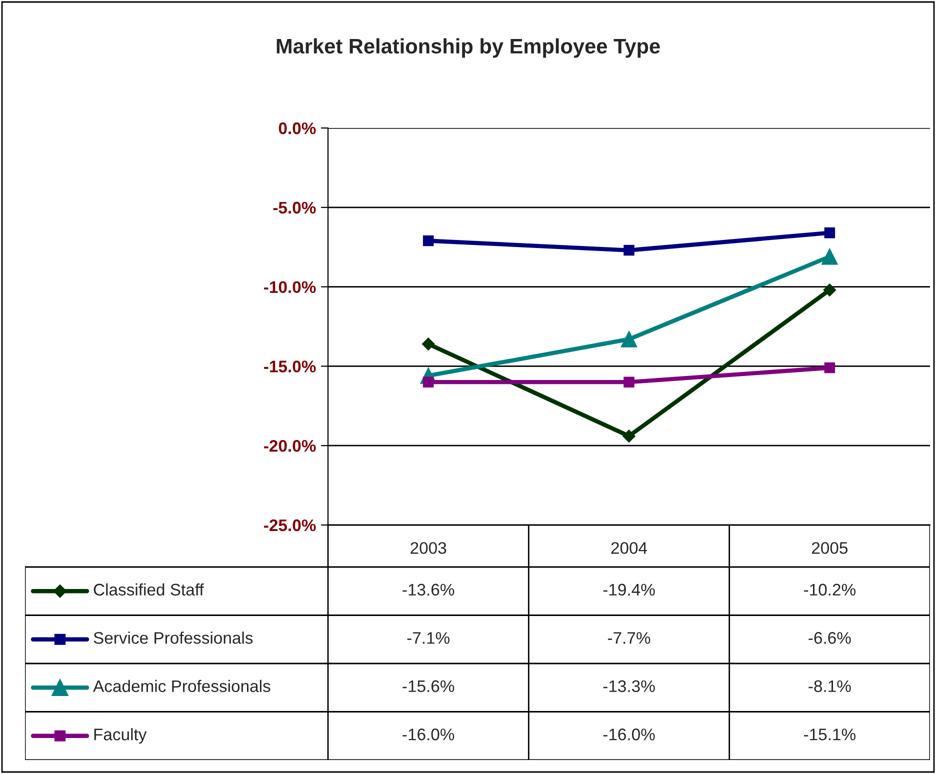 The image size is (936, 774). What do you see at coordinates (629, 590) in the screenshot?
I see `data-label: -19.4%` at bounding box center [629, 590].